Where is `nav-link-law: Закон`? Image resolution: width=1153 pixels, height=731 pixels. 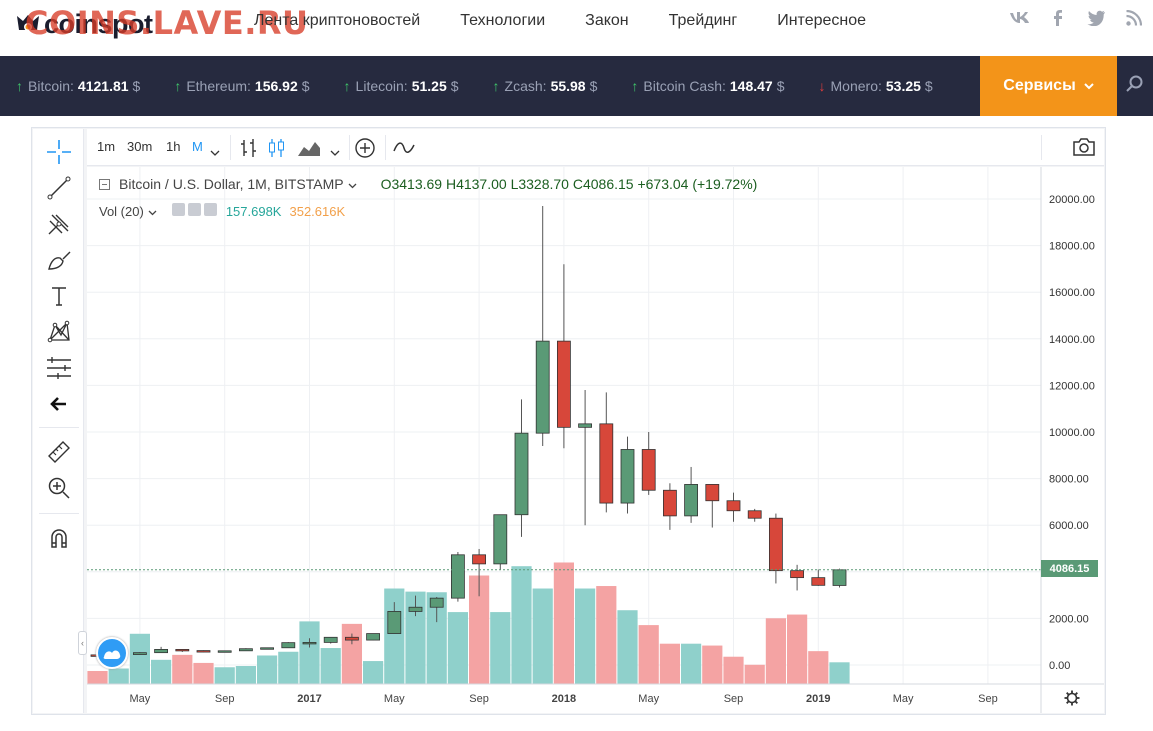 nav-link-law: Закон is located at coordinates (607, 20).